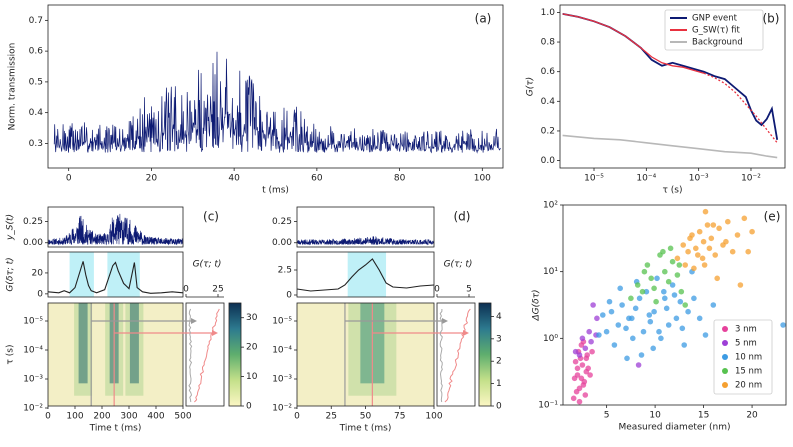 This screenshot has height=447, width=793. Describe the element at coordinates (207, 355) in the screenshot. I see `c-side-red-curve` at that location.